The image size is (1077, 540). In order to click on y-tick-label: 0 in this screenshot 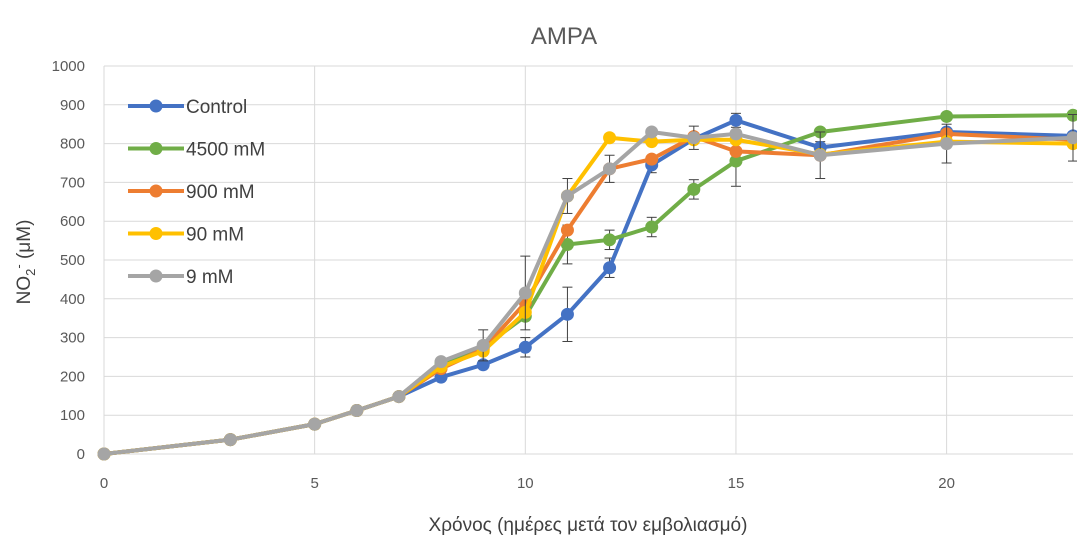, I will do `click(81, 454)`.